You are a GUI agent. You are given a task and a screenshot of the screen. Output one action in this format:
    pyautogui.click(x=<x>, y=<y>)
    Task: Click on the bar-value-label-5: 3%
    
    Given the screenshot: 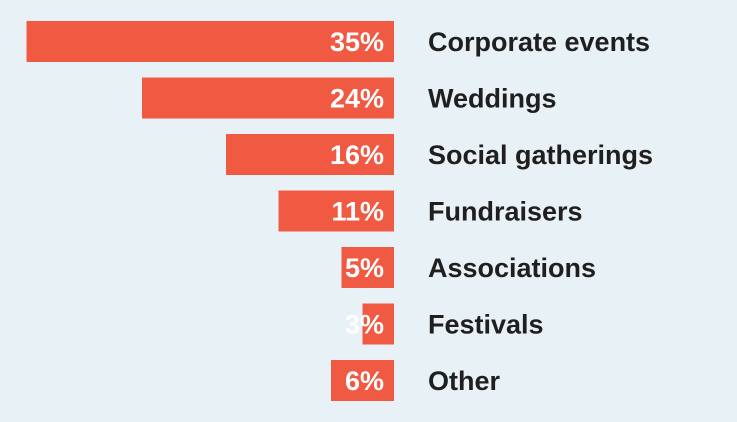 What is the action you would take?
    pyautogui.click(x=364, y=325)
    